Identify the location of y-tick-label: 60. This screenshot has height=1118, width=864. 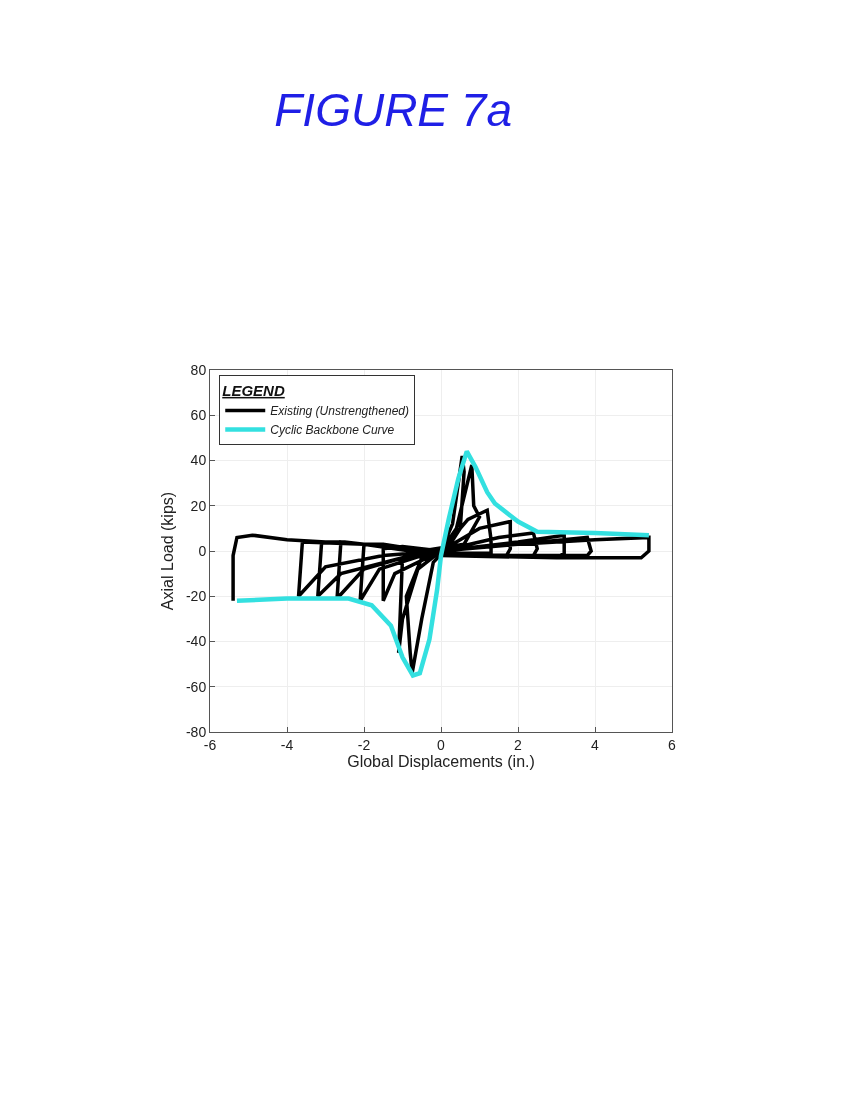
(198, 415).